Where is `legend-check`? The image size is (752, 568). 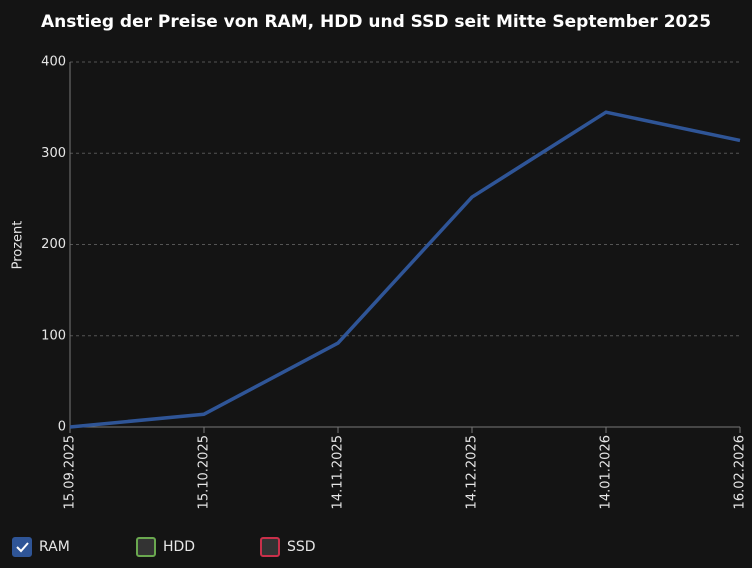 legend-check is located at coordinates (22, 547).